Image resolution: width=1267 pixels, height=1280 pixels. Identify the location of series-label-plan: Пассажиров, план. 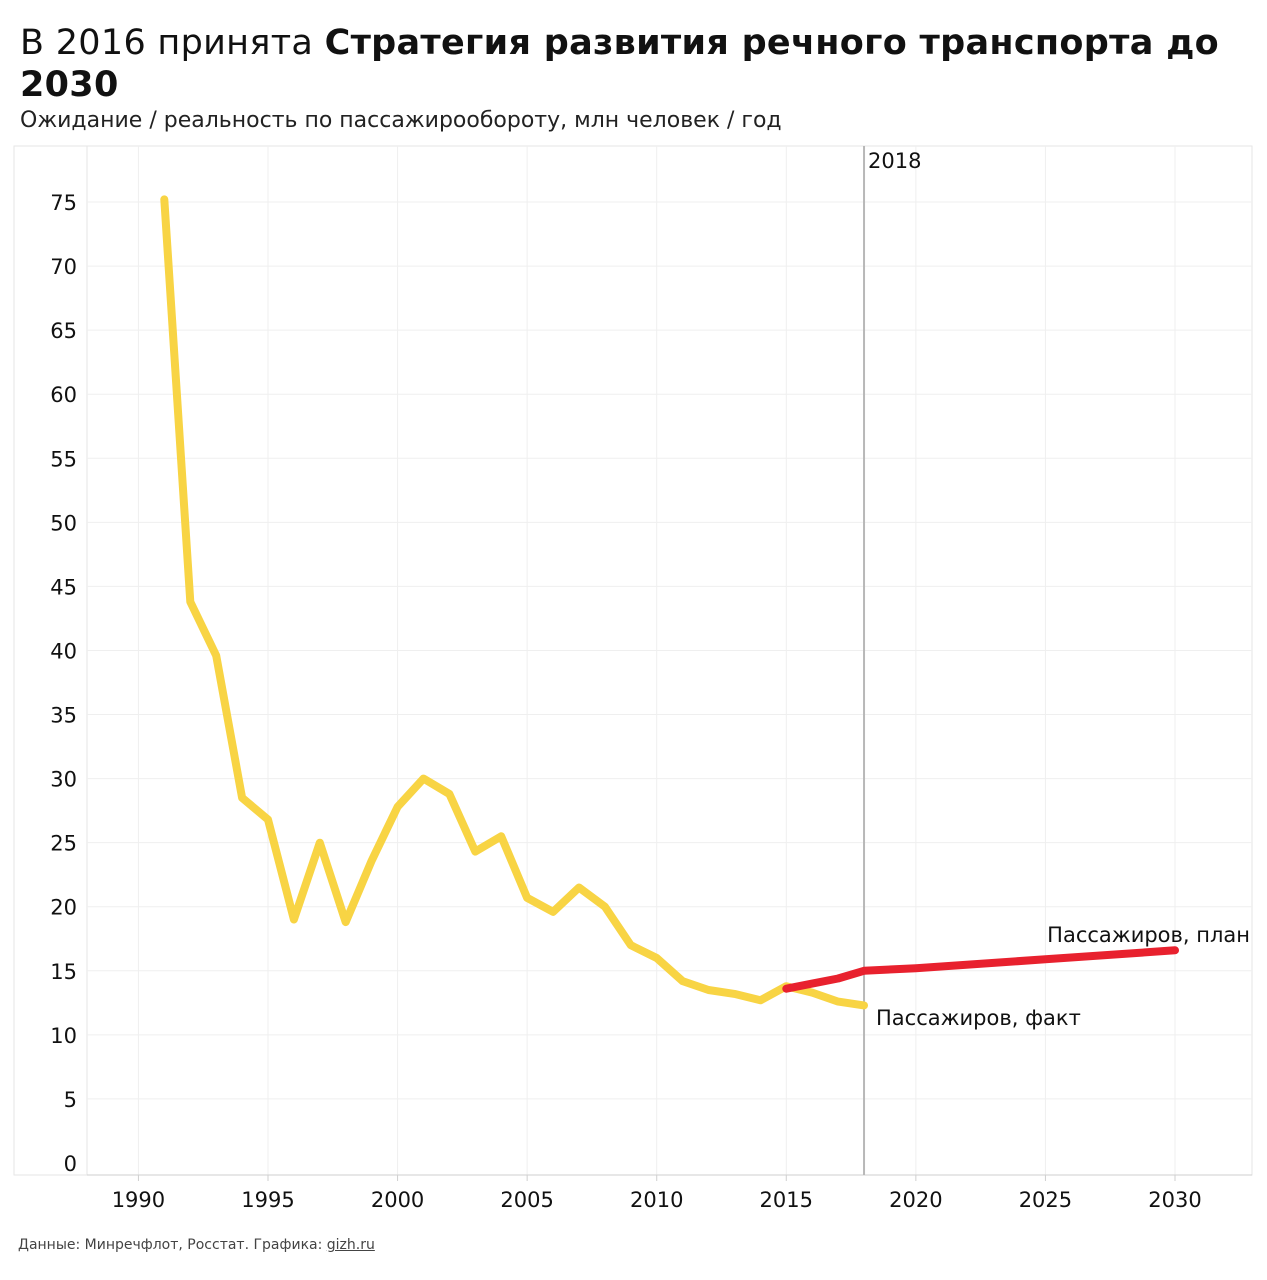
(1148, 935).